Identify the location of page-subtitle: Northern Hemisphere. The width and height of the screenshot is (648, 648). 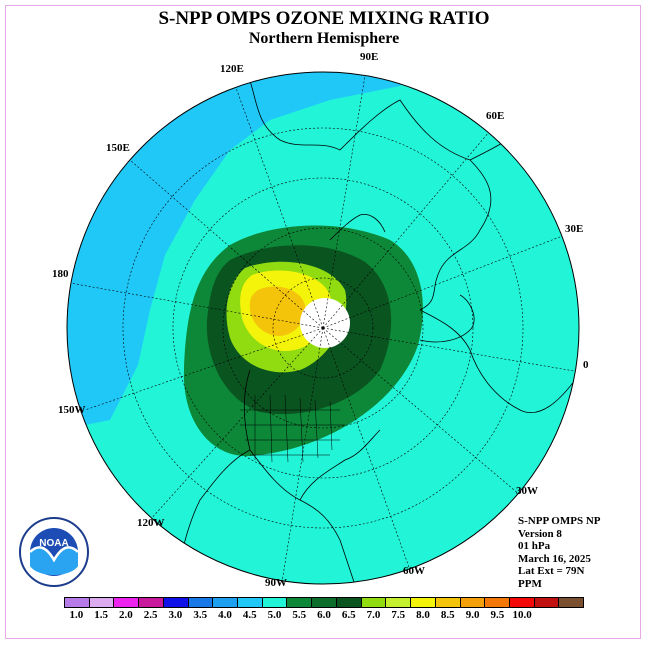
(324, 38).